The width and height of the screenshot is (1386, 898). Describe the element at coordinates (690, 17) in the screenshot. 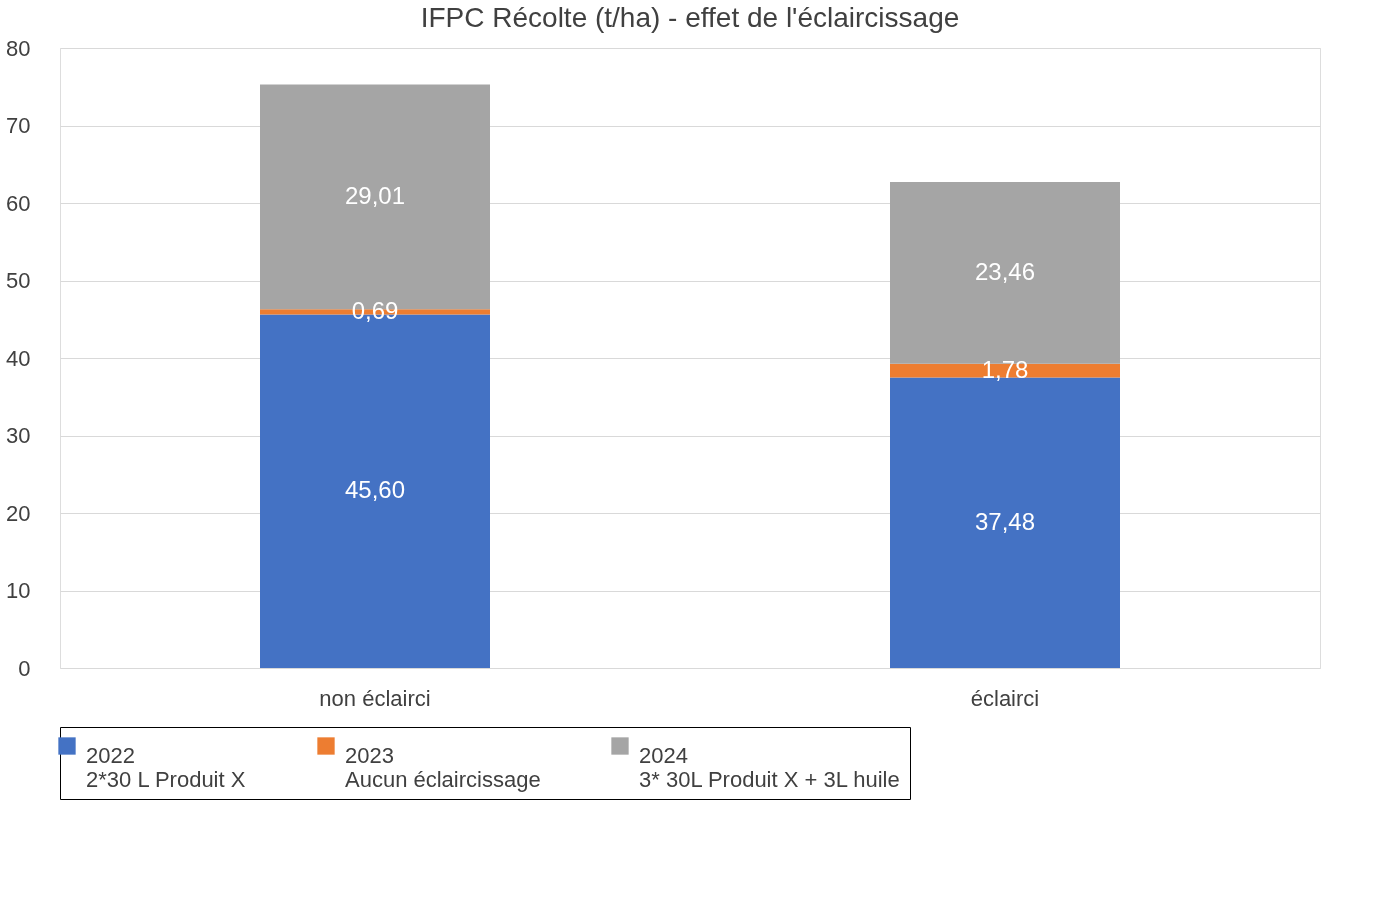

I see `chart-title: IFPC Récolte (t/ha) - effet de l'éclaircissage` at that location.